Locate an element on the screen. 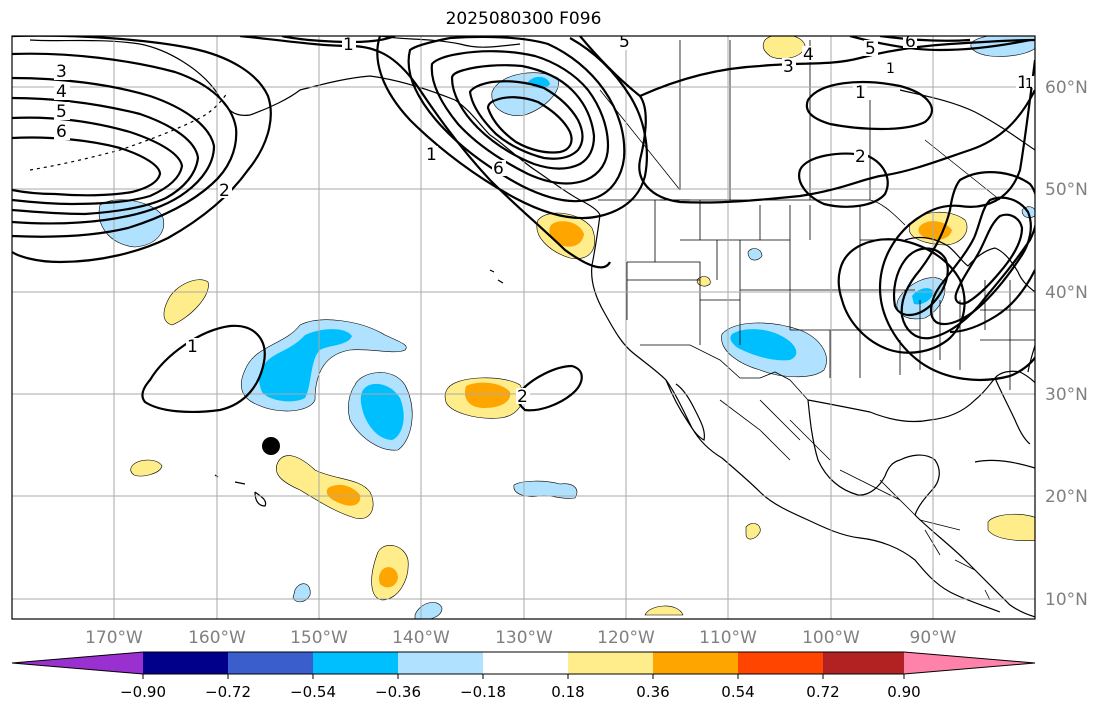  shade-neg-small2 is located at coordinates (301, 593).